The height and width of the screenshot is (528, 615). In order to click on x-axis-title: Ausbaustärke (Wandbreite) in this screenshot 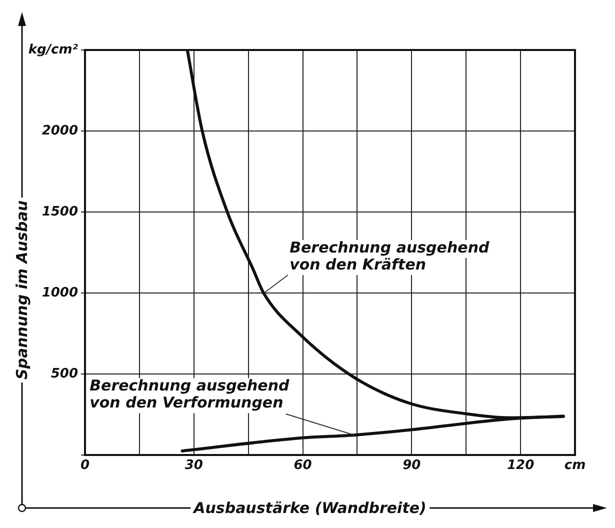, I will do `click(310, 508)`.